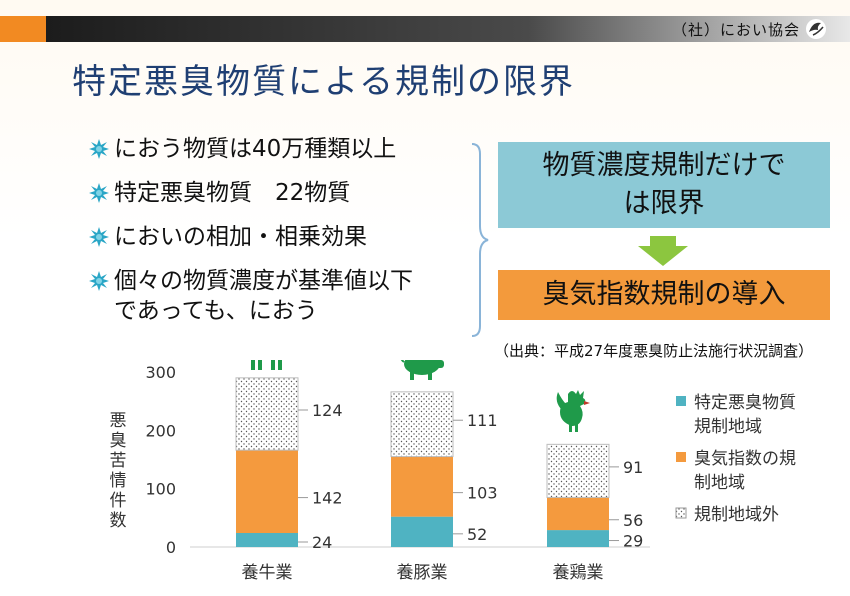 The image size is (850, 596). Describe the element at coordinates (322, 542) in the screenshot. I see `data-label: 24` at that location.